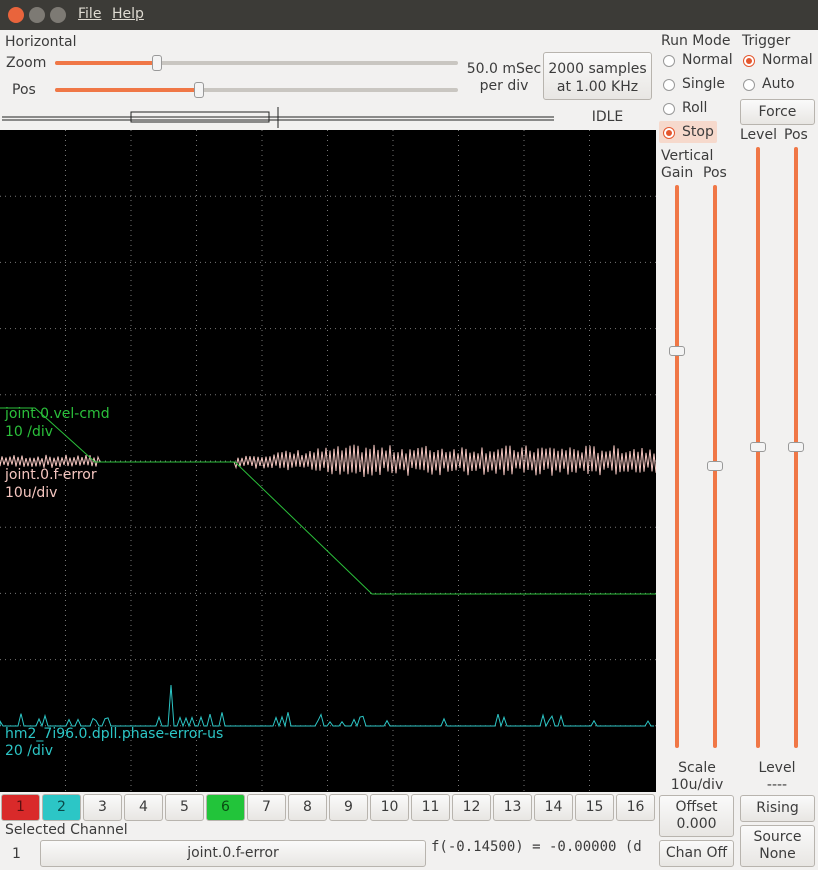 This screenshot has width=818, height=870. I want to click on overview-window, so click(200, 117).